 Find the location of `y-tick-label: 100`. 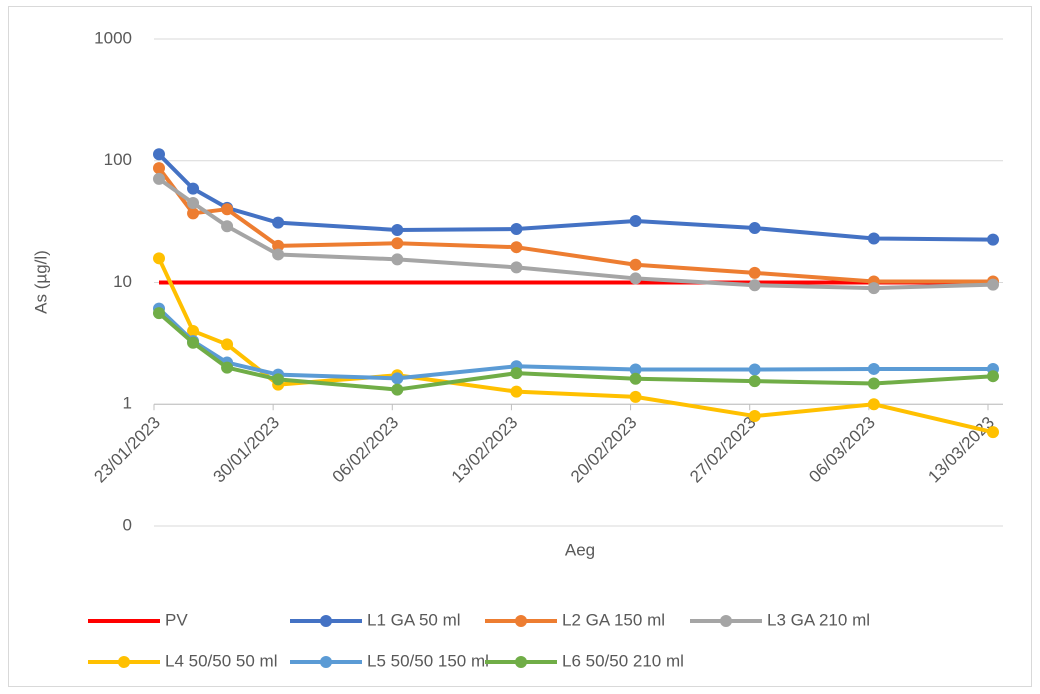

y-tick-label: 100 is located at coordinates (118, 159).